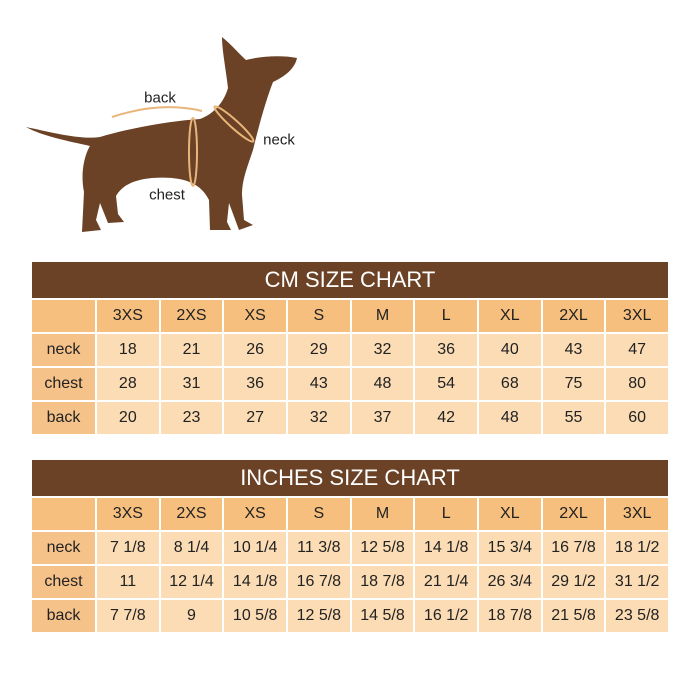  What do you see at coordinates (128, 616) in the screenshot?
I see `table-cell: 7 7/8` at bounding box center [128, 616].